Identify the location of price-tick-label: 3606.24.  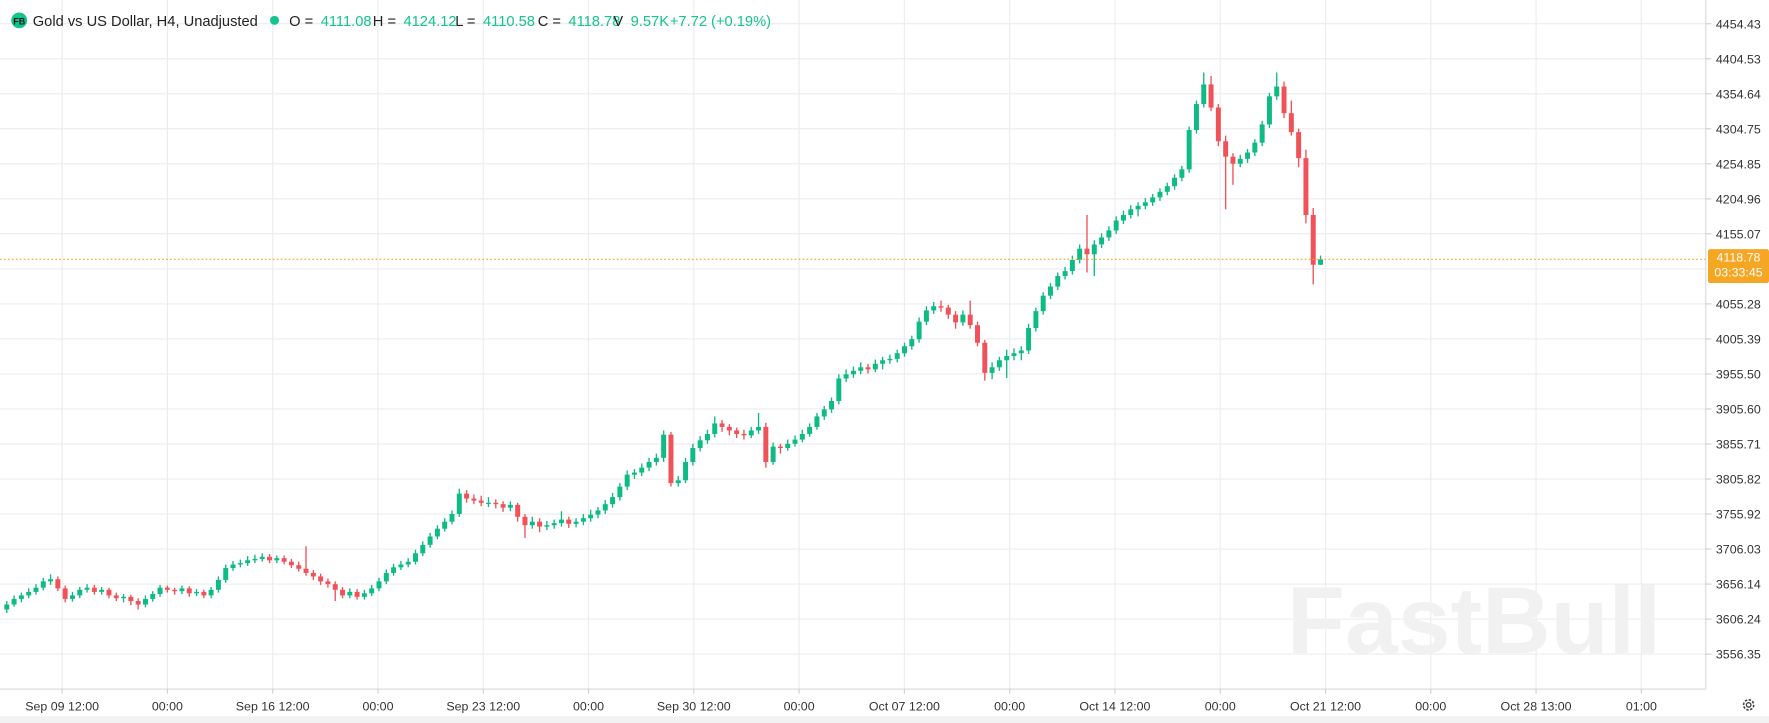
(1738, 620).